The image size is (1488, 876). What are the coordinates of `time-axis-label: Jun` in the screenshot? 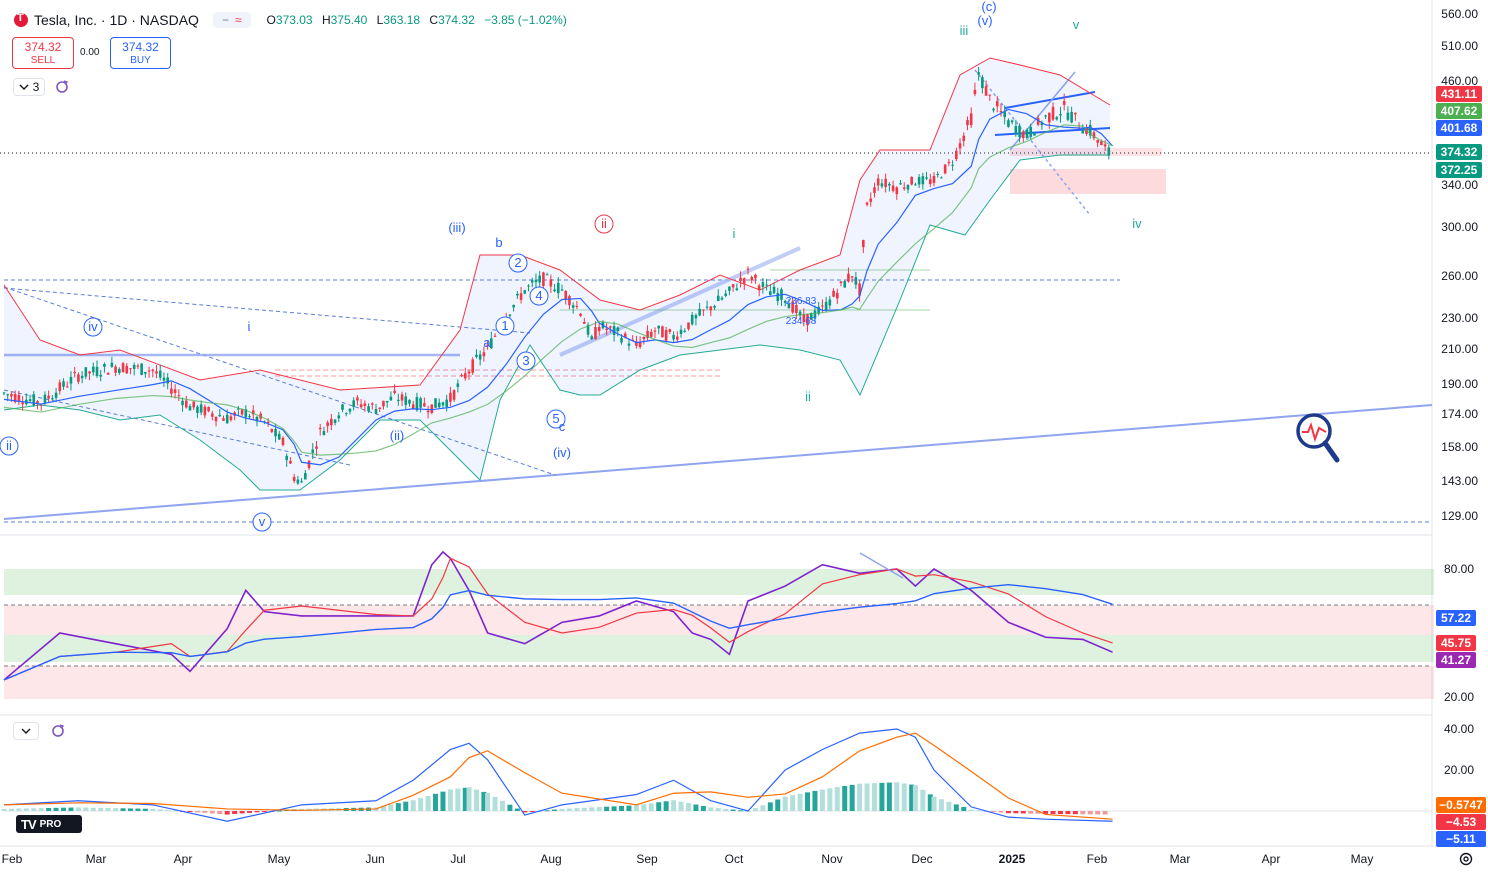 It's located at (374, 859).